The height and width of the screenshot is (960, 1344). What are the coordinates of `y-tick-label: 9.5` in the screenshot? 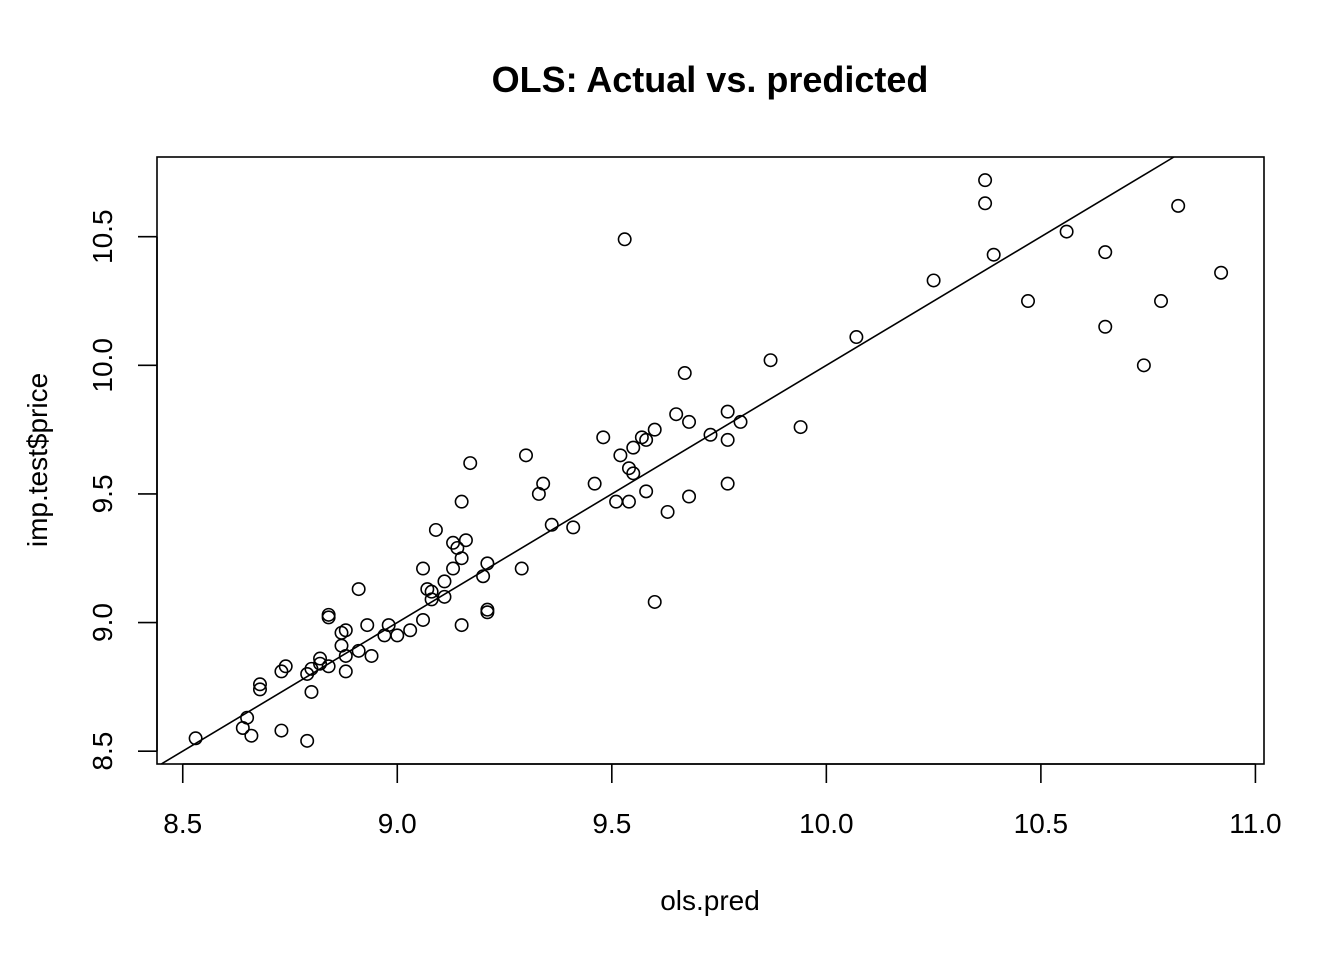 It's located at (102, 493).